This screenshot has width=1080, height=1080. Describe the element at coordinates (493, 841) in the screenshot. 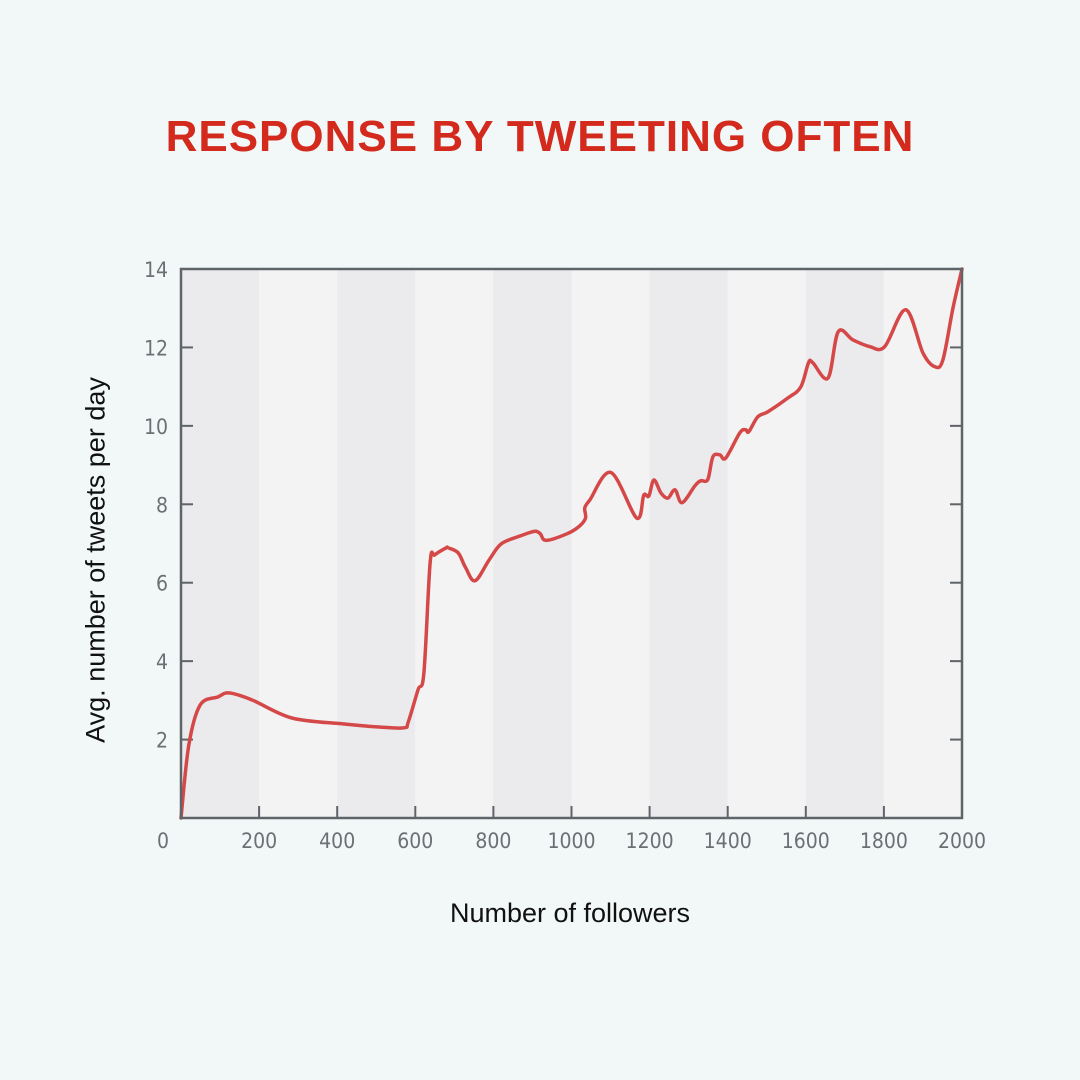

I see `x-tick-label: 800` at that location.